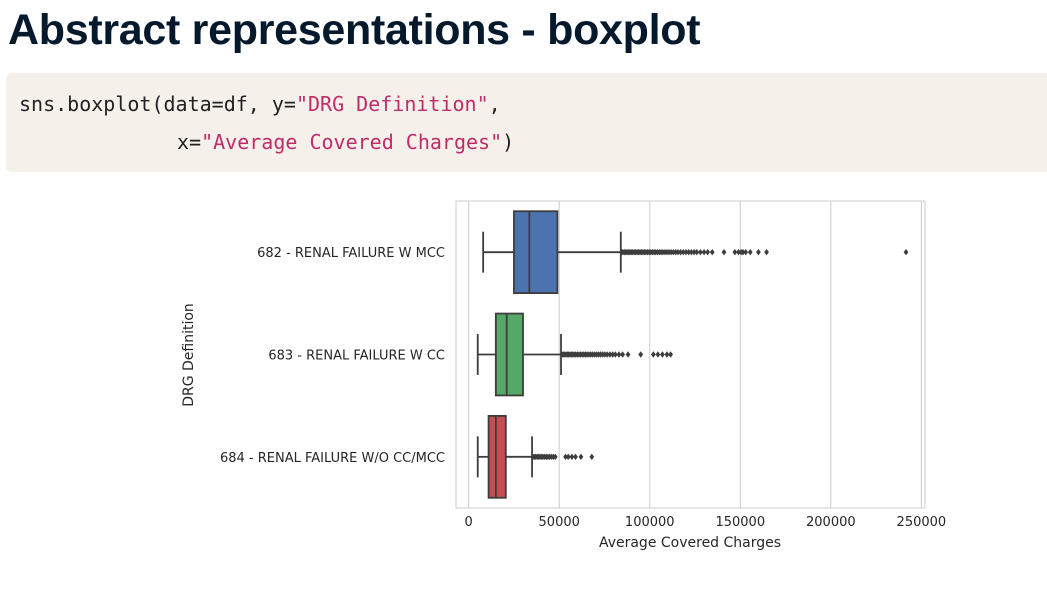 This screenshot has height=589, width=1047. Describe the element at coordinates (533, 109) in the screenshot. I see `code-line-1: sns.boxplot(data=df, y="DRG Definition",` at that location.